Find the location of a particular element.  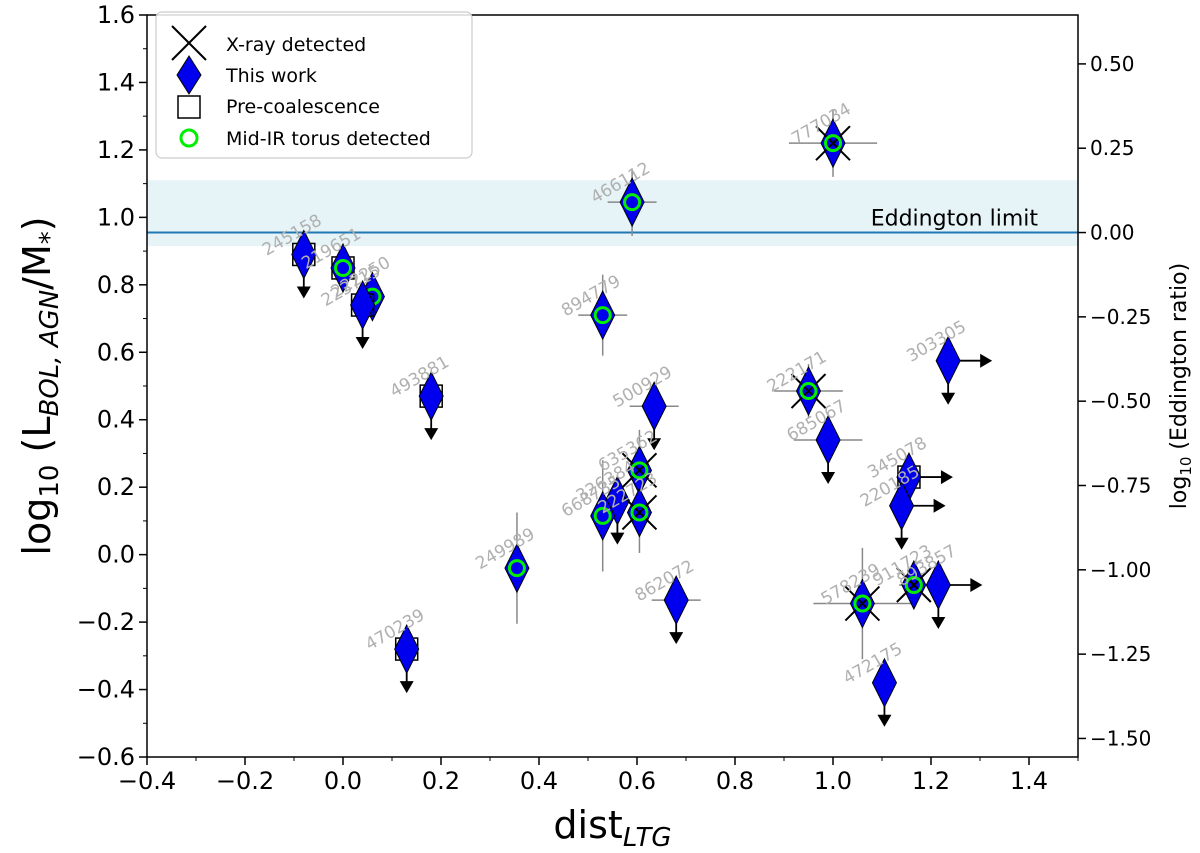

y2-tick-label: −0.75 is located at coordinates (1120, 485).